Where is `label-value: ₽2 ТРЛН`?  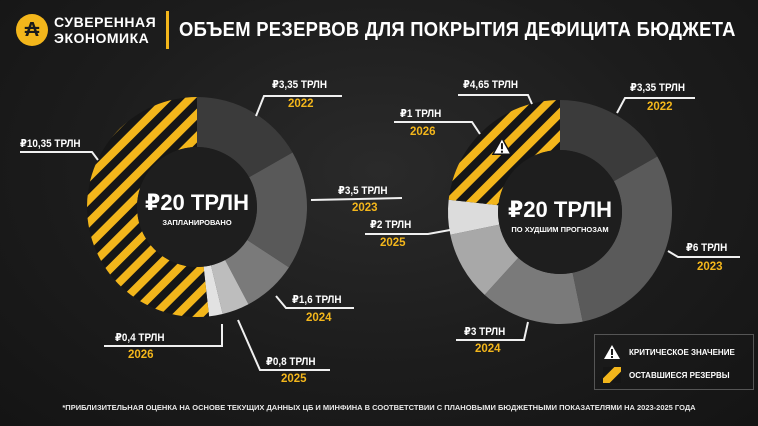 label-value: ₽2 ТРЛН is located at coordinates (391, 225).